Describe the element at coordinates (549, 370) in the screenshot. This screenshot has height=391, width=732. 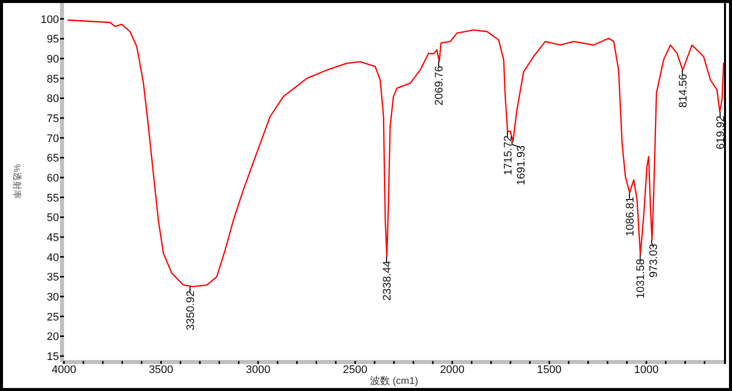
I see `x-tick-label: 1500` at that location.